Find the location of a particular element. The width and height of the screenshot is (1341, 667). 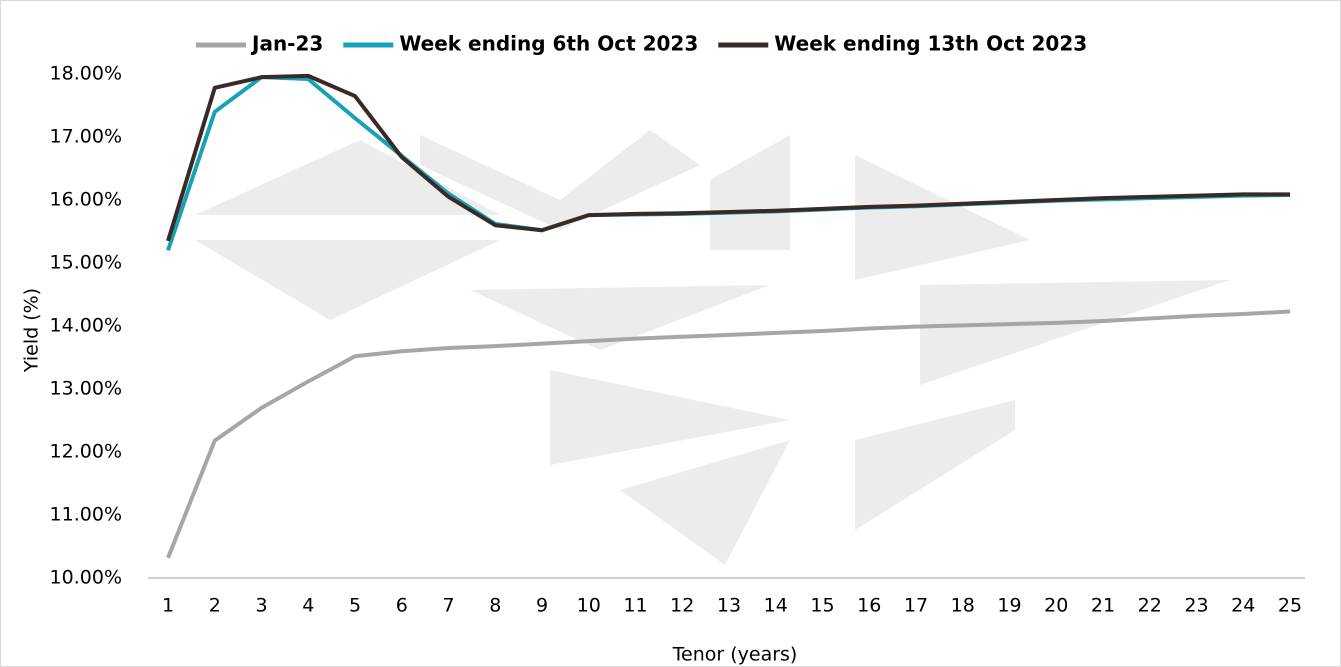

y-tick-label: 14.00% is located at coordinates (86, 326).